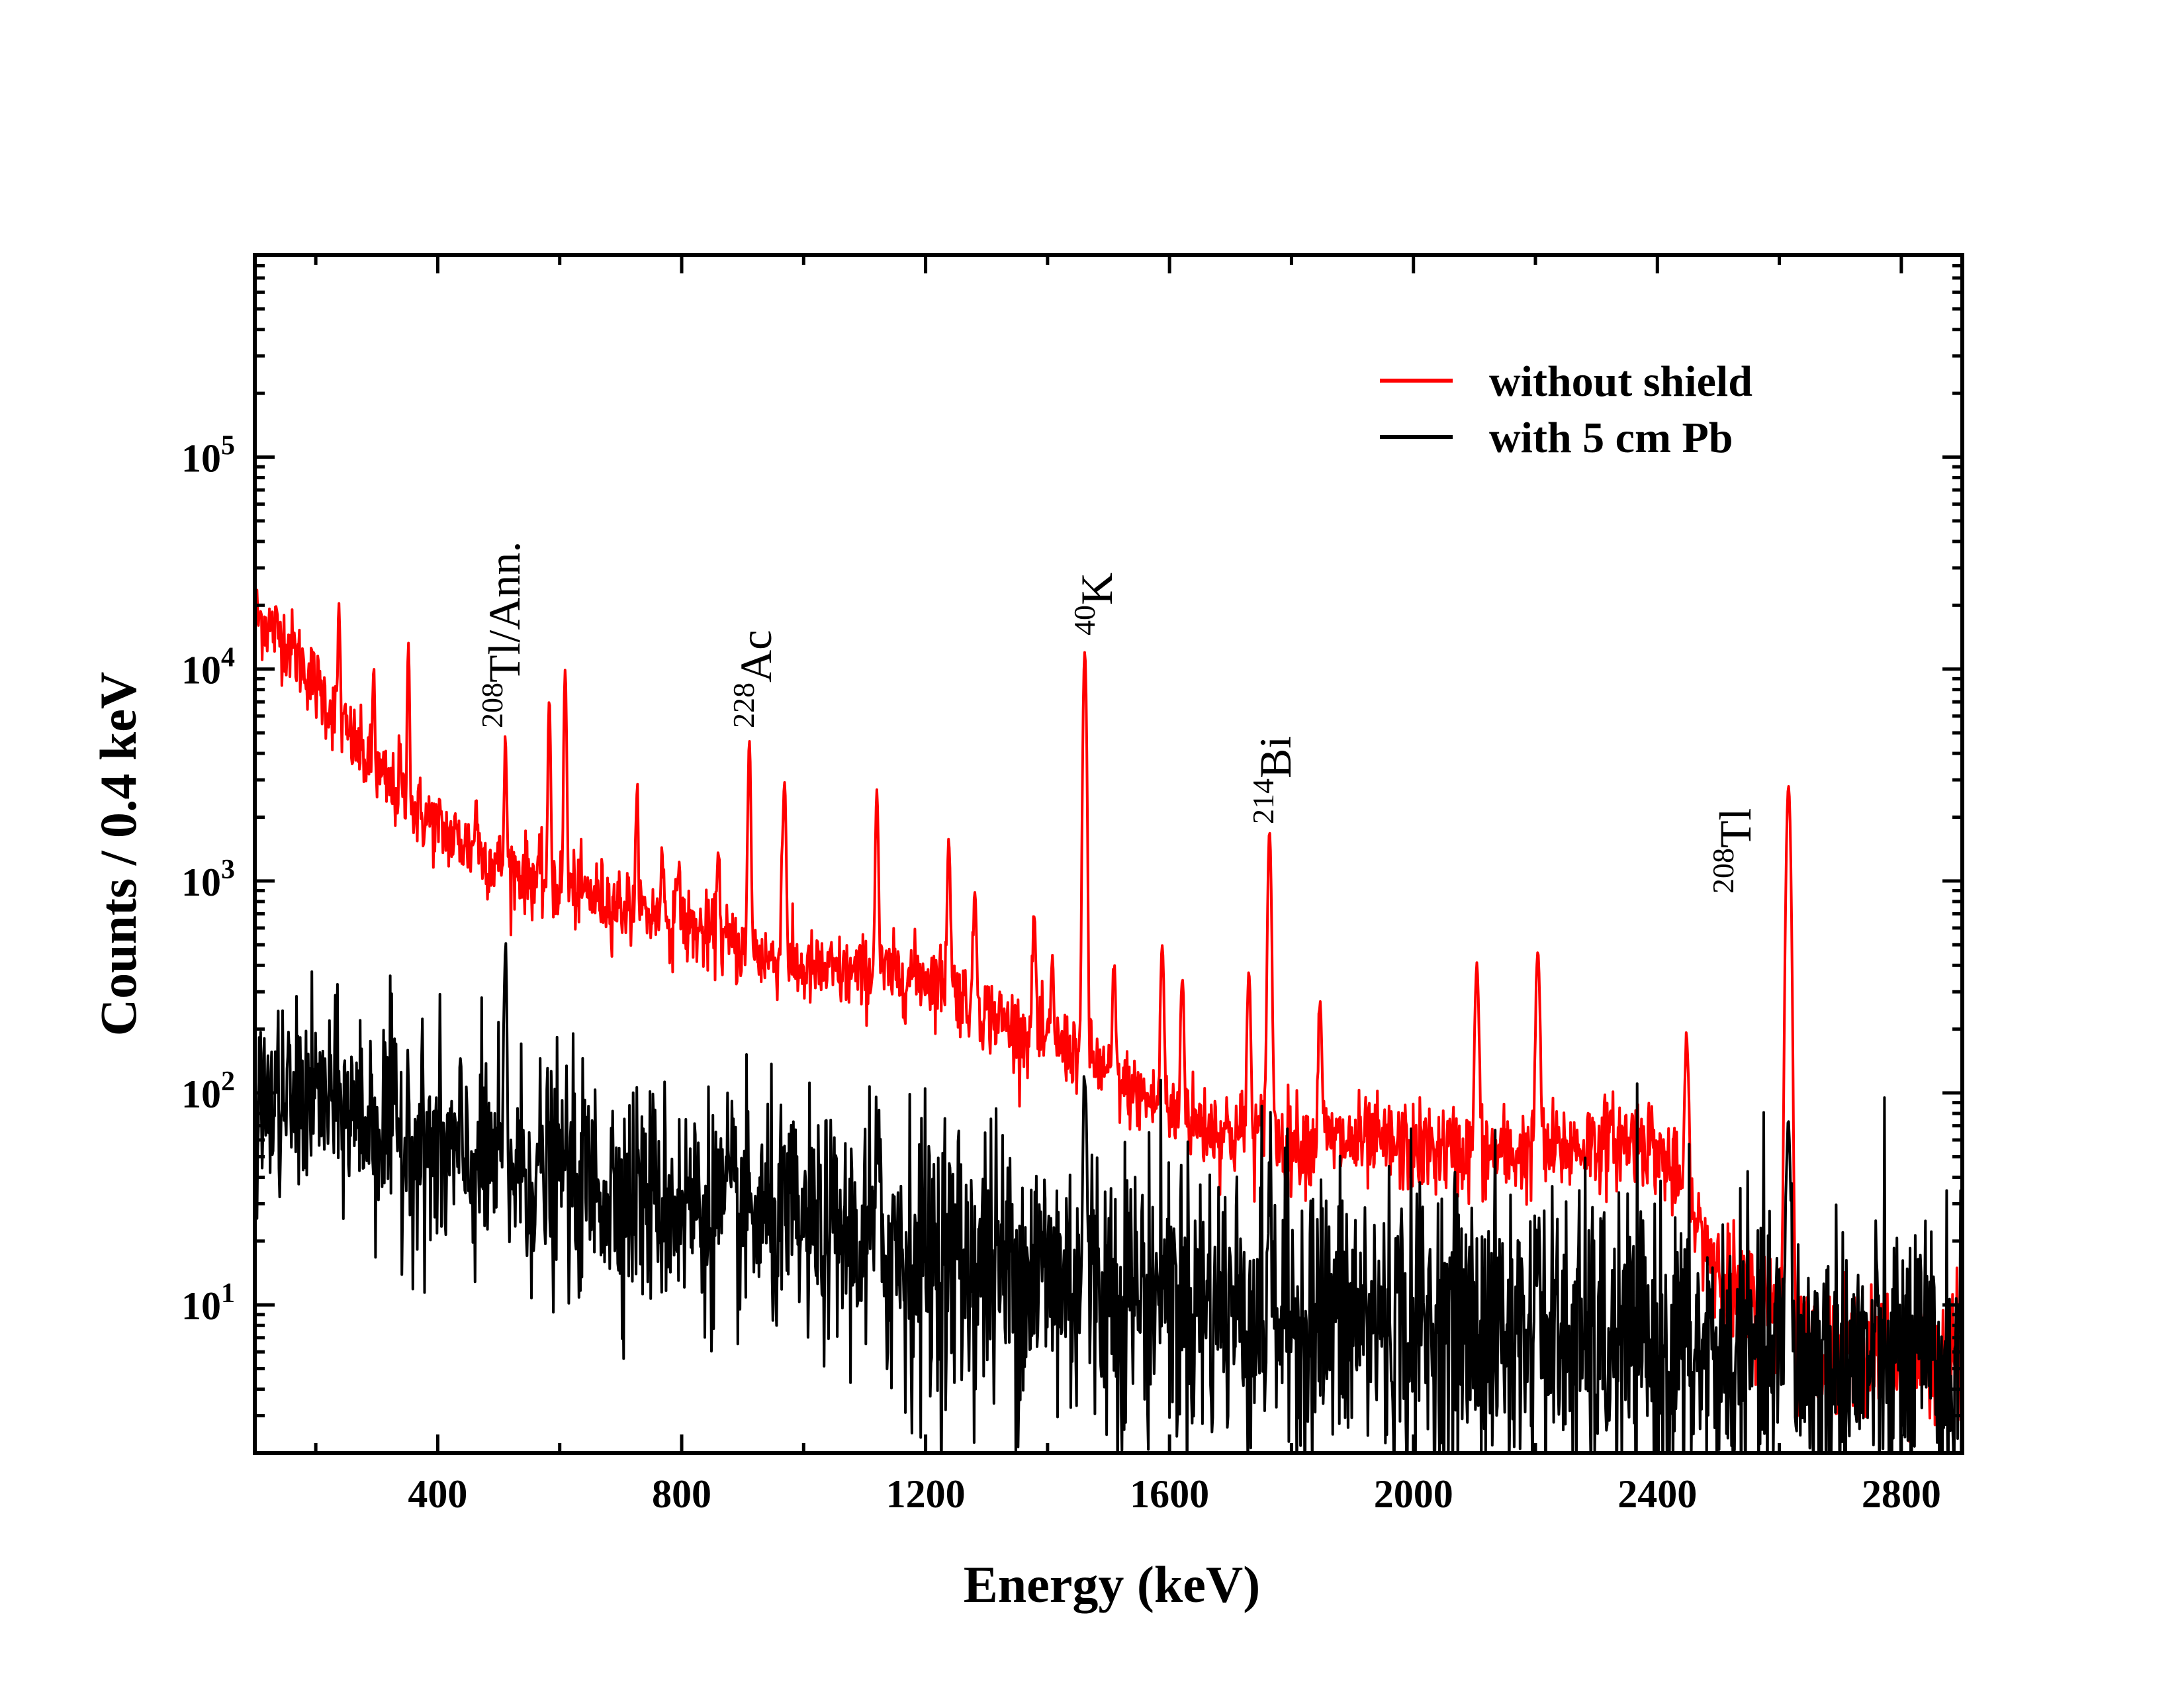 The image size is (2184, 1688). I want to click on svg-text: 214Bi, so click(1273, 780).